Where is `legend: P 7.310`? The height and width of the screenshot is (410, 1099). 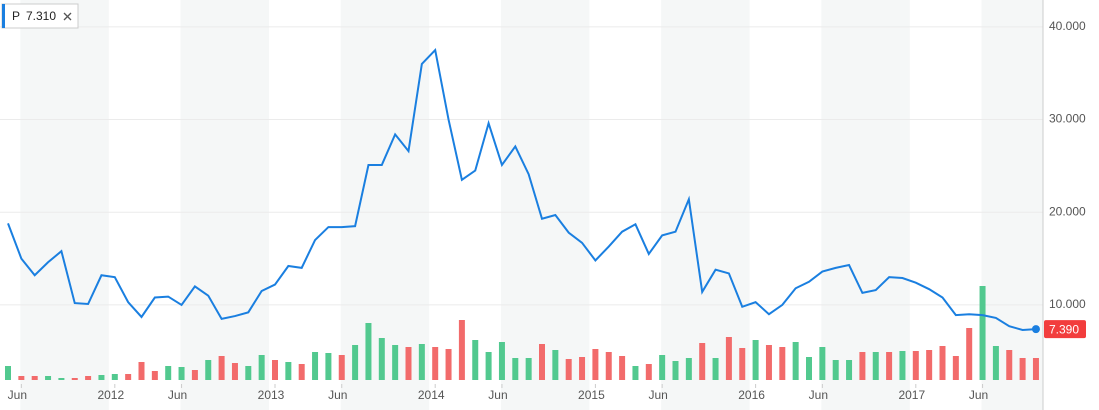 legend: P 7.310 is located at coordinates (40, 16).